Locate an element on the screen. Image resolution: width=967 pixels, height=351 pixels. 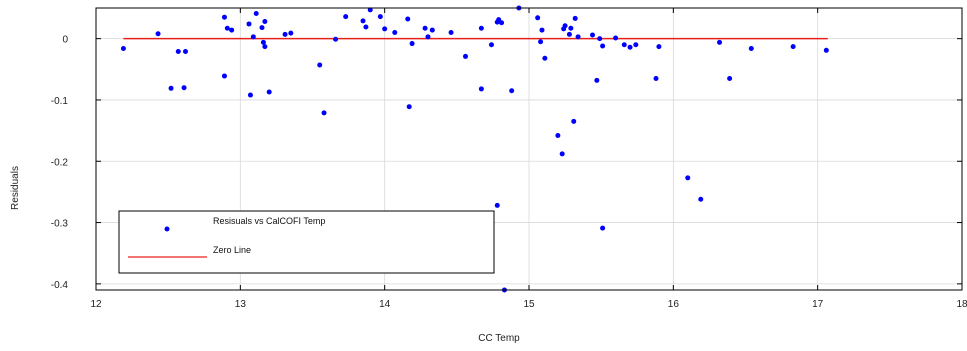
x-tick-label: 12 is located at coordinates (96, 304).